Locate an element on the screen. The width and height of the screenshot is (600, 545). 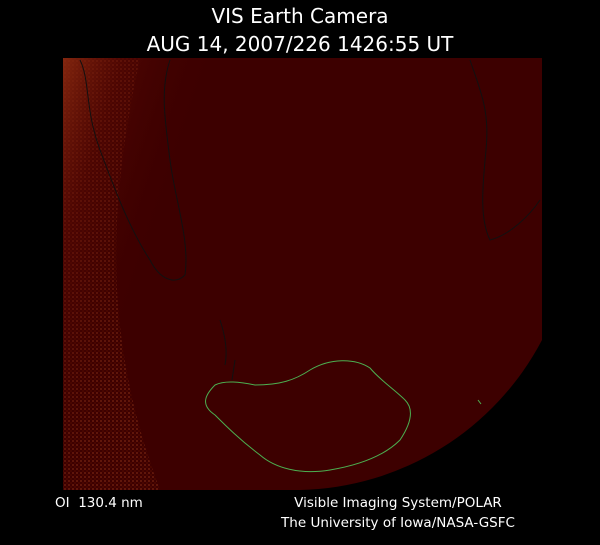
wavelength: OI 130.4 nm is located at coordinates (99, 503).